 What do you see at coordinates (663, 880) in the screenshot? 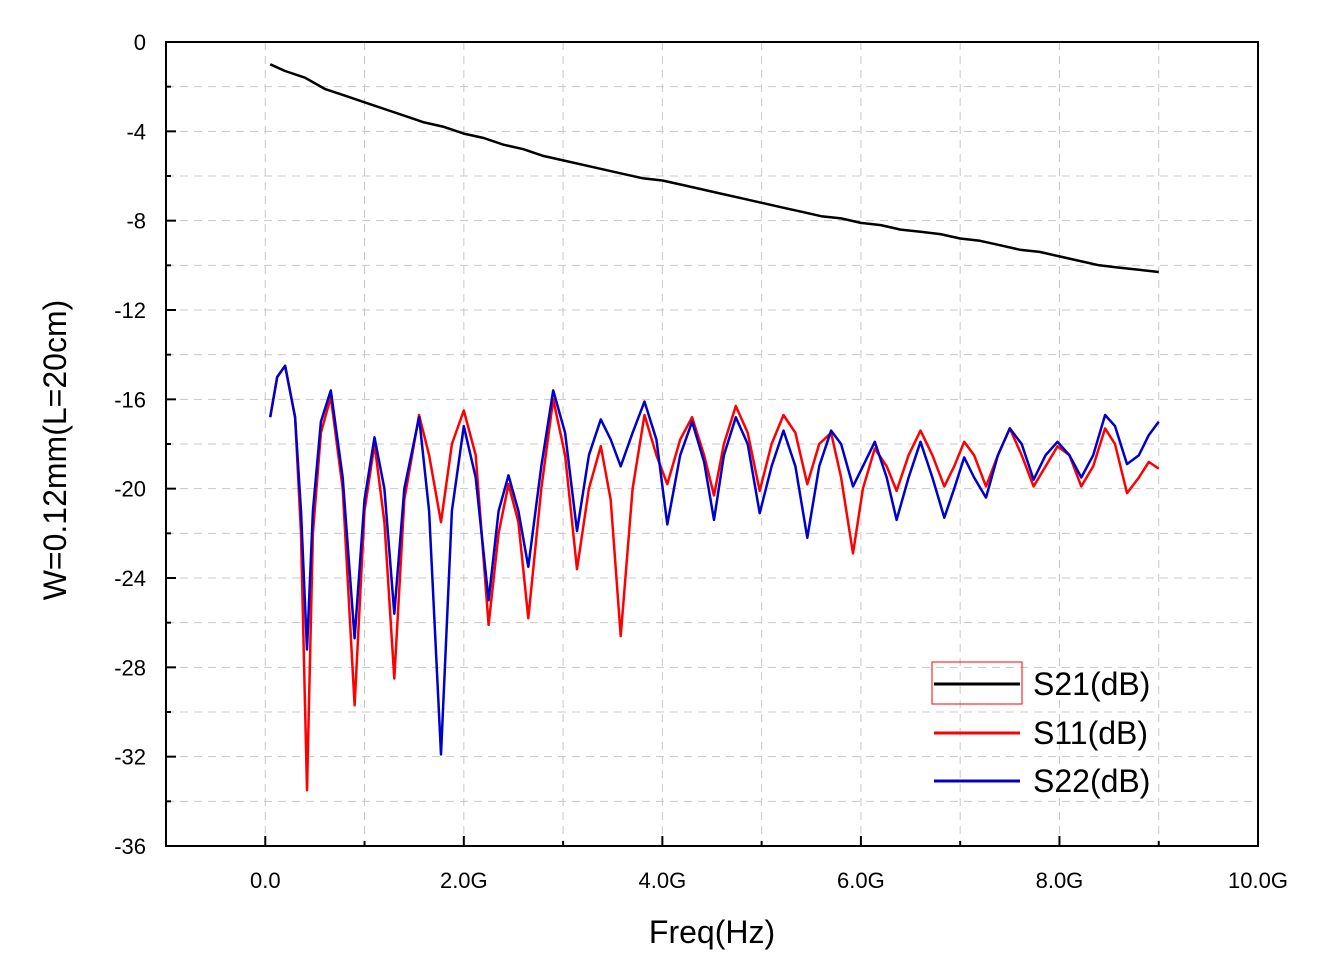
I see `x-tick-label: 4.0G` at bounding box center [663, 880].